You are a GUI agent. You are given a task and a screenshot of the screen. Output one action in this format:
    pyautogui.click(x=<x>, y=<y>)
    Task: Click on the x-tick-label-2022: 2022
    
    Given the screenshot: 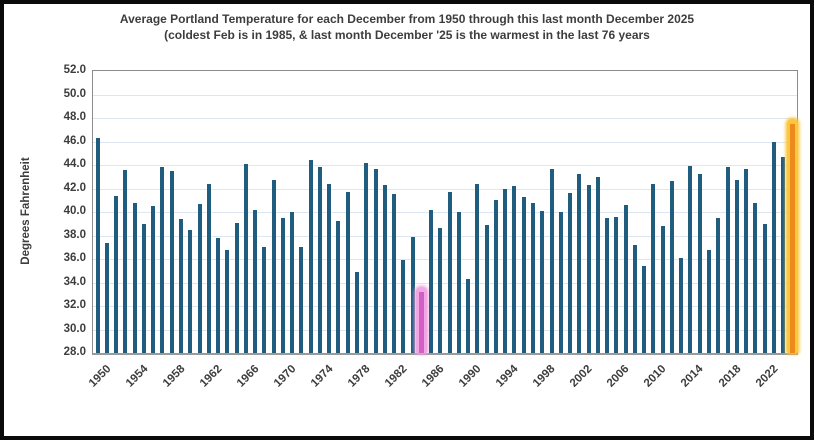 What is the action you would take?
    pyautogui.click(x=767, y=376)
    